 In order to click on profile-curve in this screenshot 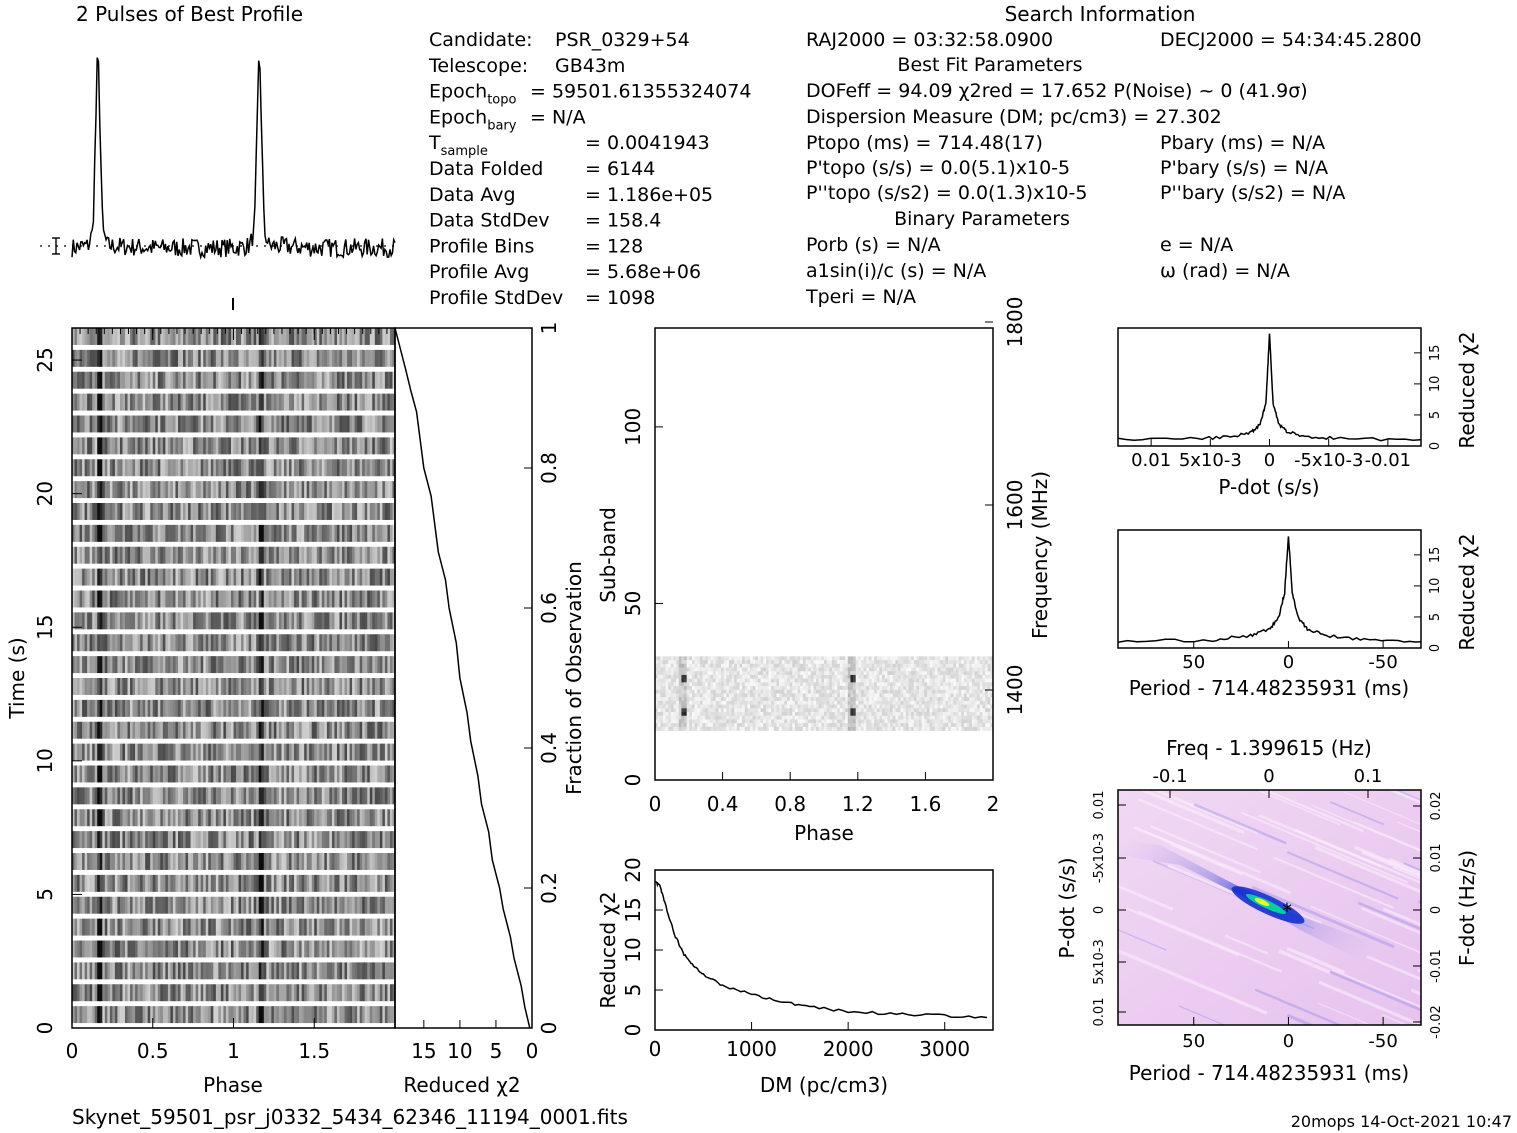, I will do `click(233, 158)`.